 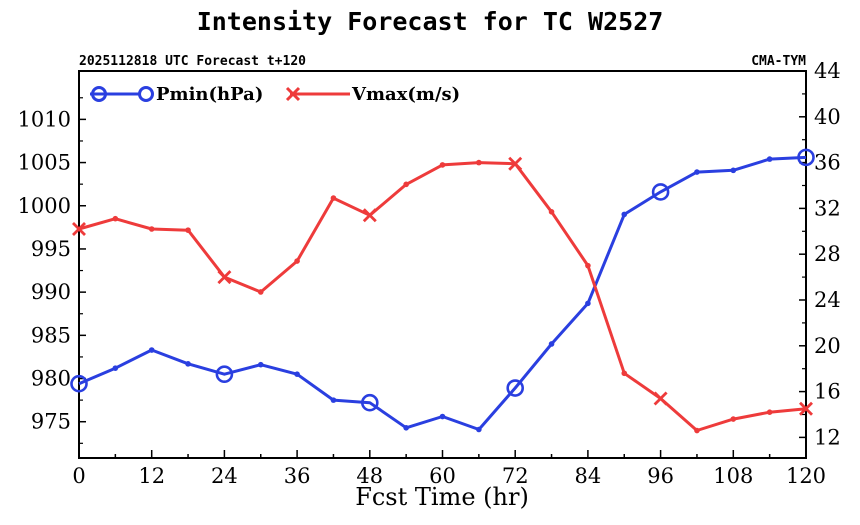 What do you see at coordinates (778, 61) in the screenshot?
I see `subtitle-right: CMA-TYM` at bounding box center [778, 61].